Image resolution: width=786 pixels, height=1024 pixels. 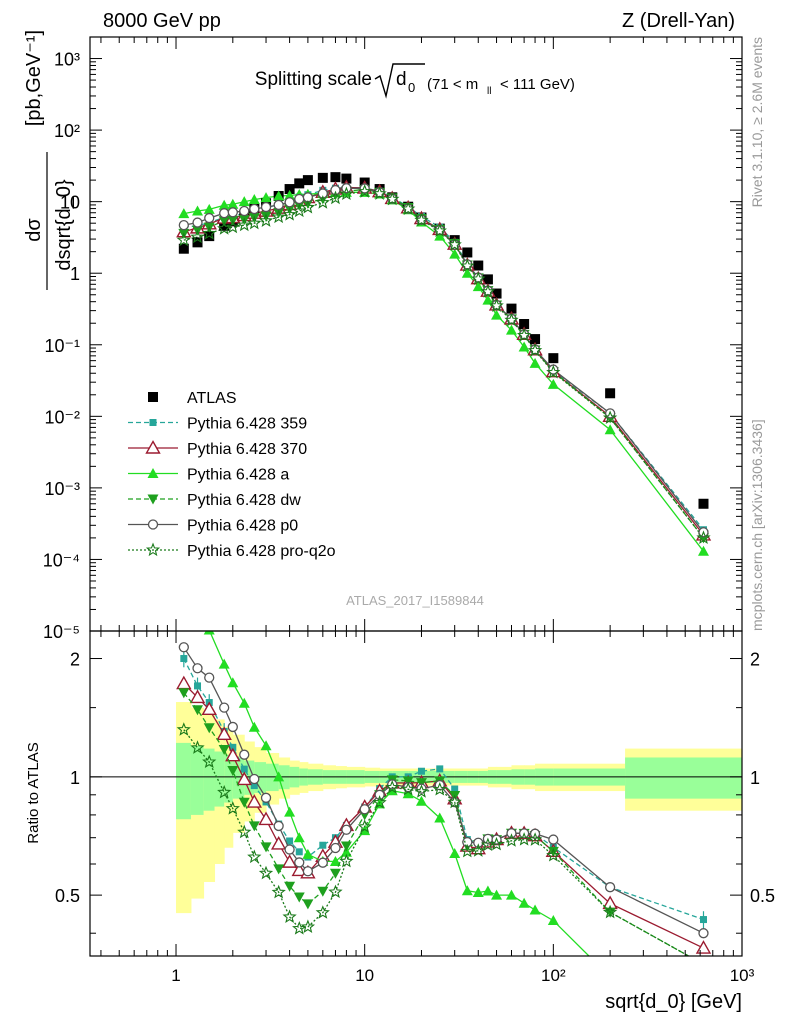 What do you see at coordinates (49, 160) in the screenshot?
I see `y-axis-title: dσ dsqrt{d_0} [pb,GeV⁻¹]` at bounding box center [49, 160].